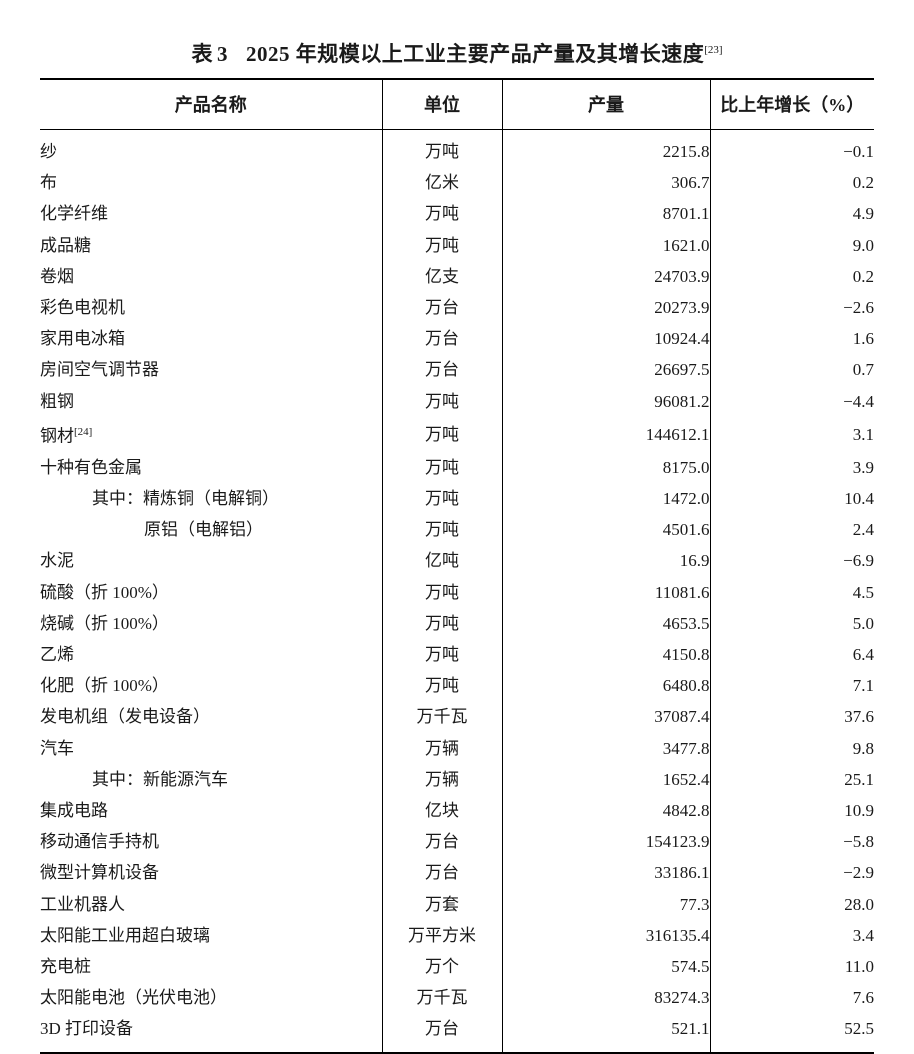 This screenshot has width=914, height=1054. I want to click on cell-output-value: 4150.8, so click(605, 654).